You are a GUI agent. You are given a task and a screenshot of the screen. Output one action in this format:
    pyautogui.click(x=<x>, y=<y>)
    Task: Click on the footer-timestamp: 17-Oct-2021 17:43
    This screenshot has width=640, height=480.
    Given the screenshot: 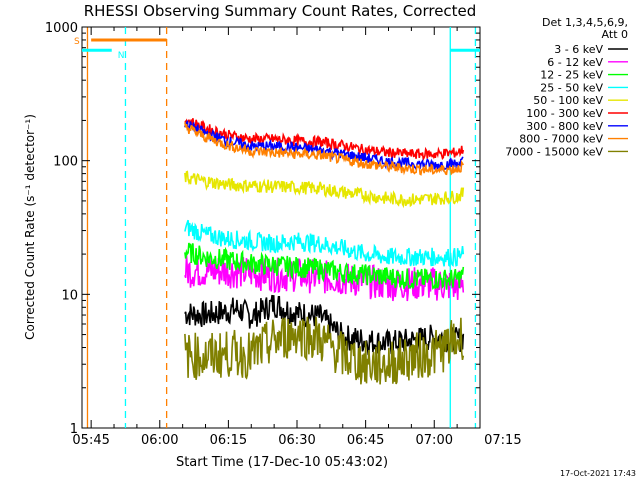 What is the action you would take?
    pyautogui.click(x=598, y=473)
    